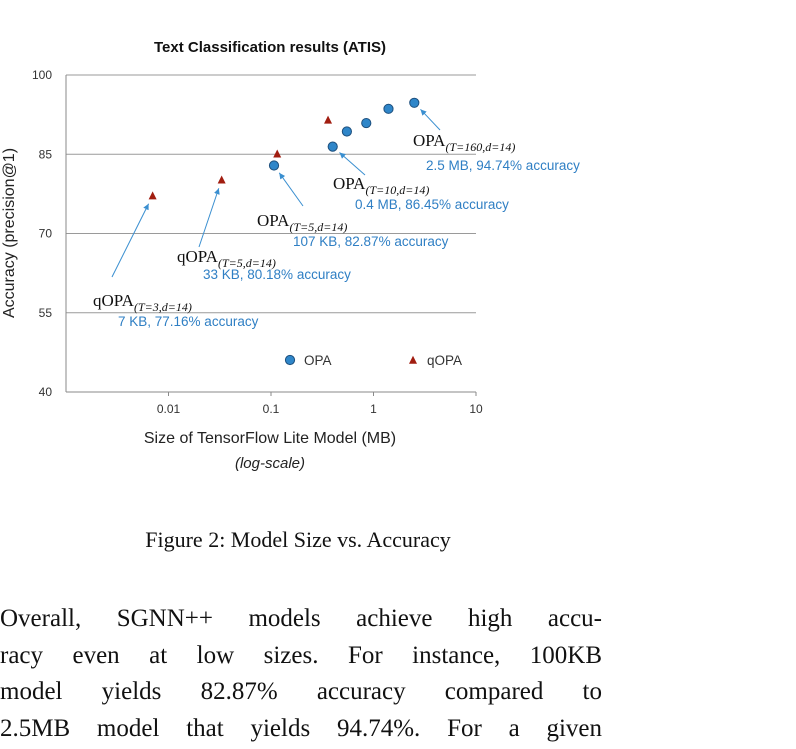  What do you see at coordinates (169, 409) in the screenshot?
I see `x-tick-label: 0.01` at bounding box center [169, 409].